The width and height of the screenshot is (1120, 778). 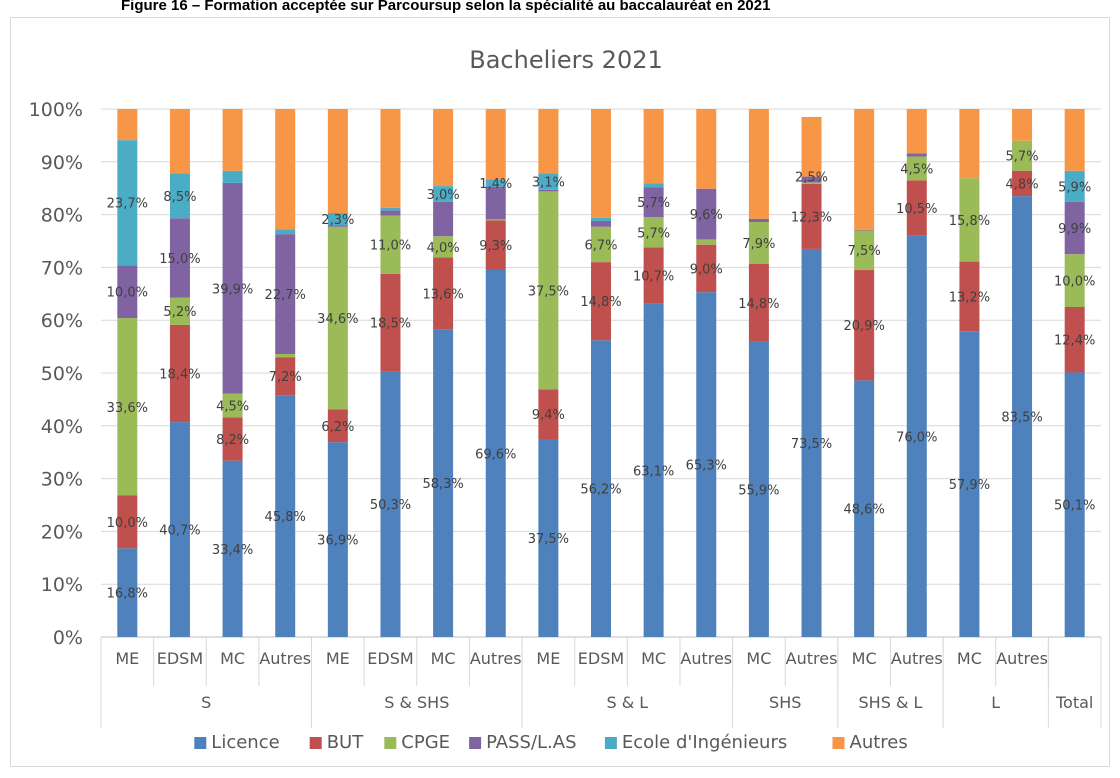 What do you see at coordinates (346, 742) in the screenshot?
I see `legend-label: BUT` at bounding box center [346, 742].